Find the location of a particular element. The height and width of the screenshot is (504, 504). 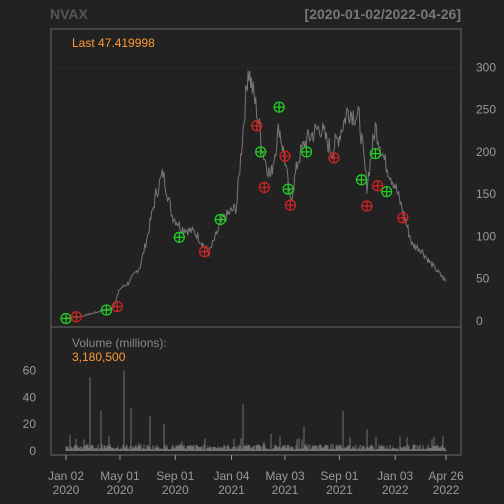

price-tick-label: 100 is located at coordinates (486, 236).